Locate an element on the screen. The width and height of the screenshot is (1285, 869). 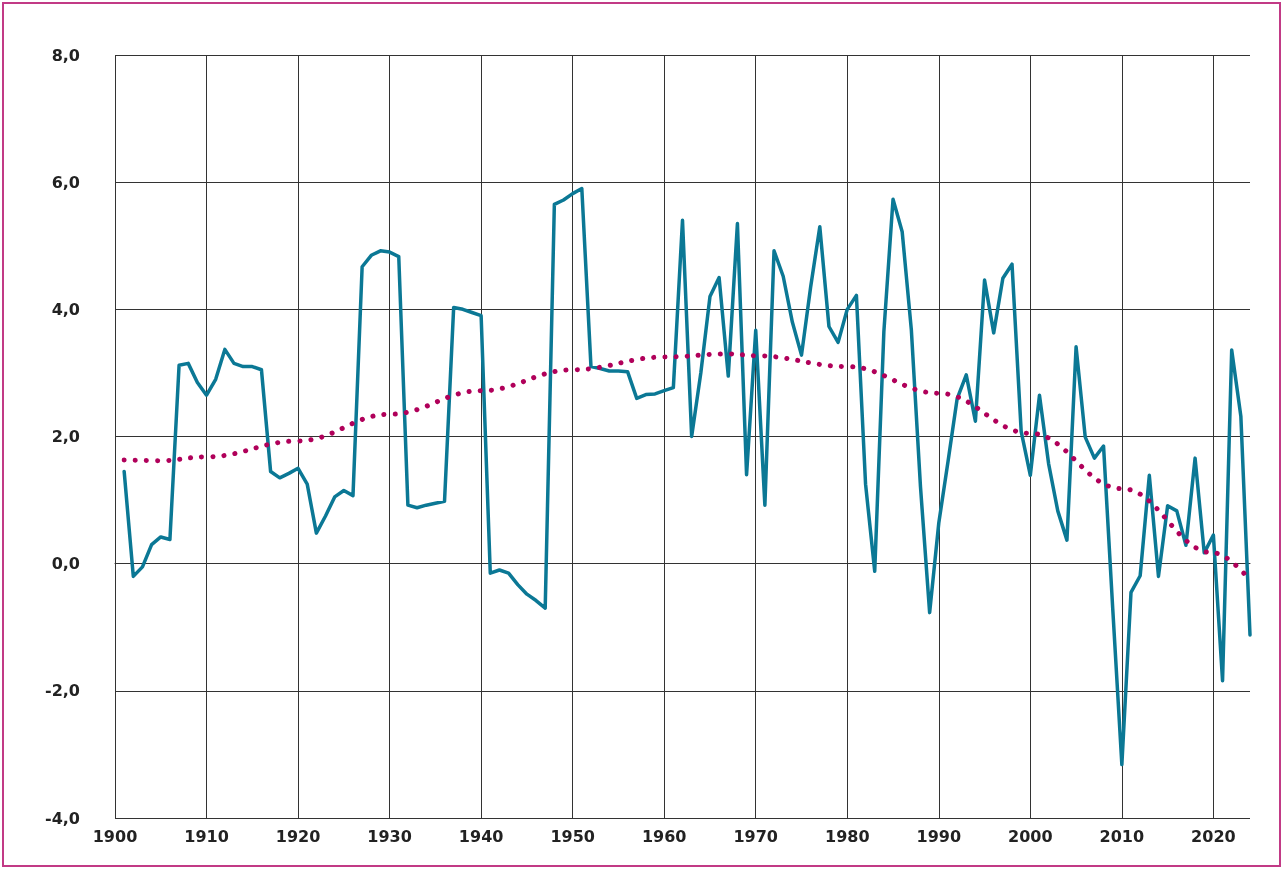
x-tick-label: 2000 is located at coordinates (1030, 836).